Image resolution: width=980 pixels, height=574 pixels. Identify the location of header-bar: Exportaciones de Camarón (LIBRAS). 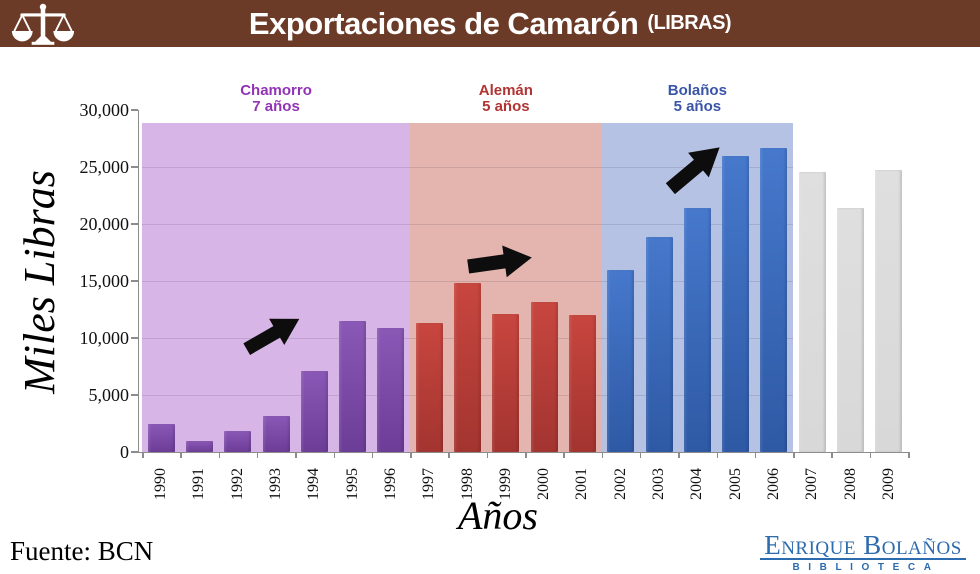
(490, 23).